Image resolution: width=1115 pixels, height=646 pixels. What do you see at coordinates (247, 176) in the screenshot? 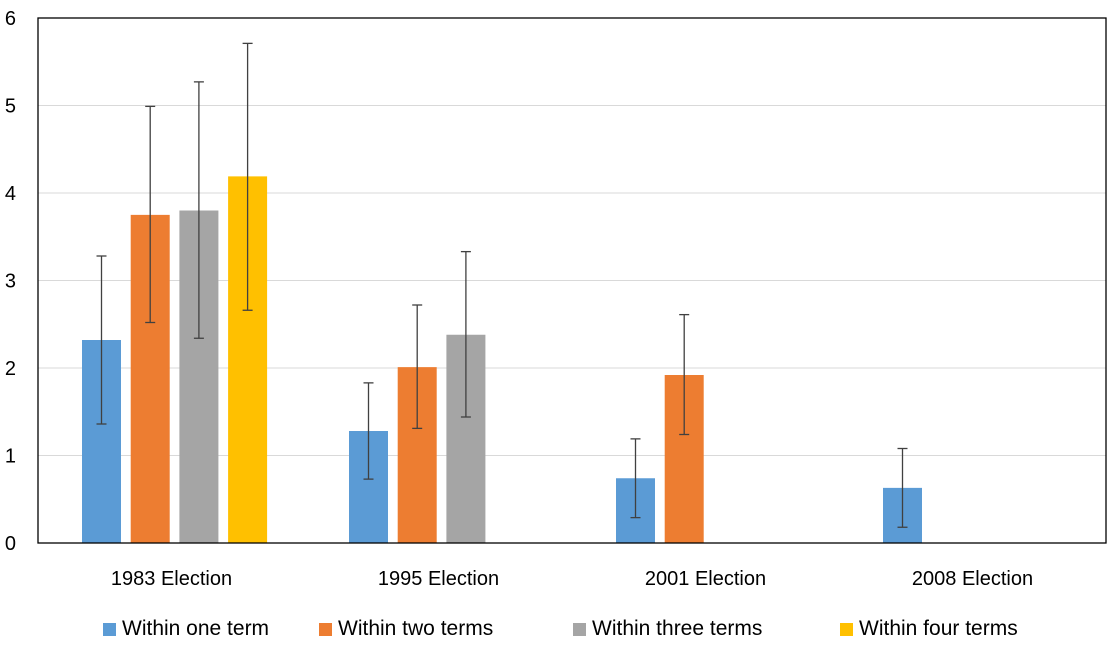
I see `error-bar-within-four-terms-1983-election` at bounding box center [247, 176].